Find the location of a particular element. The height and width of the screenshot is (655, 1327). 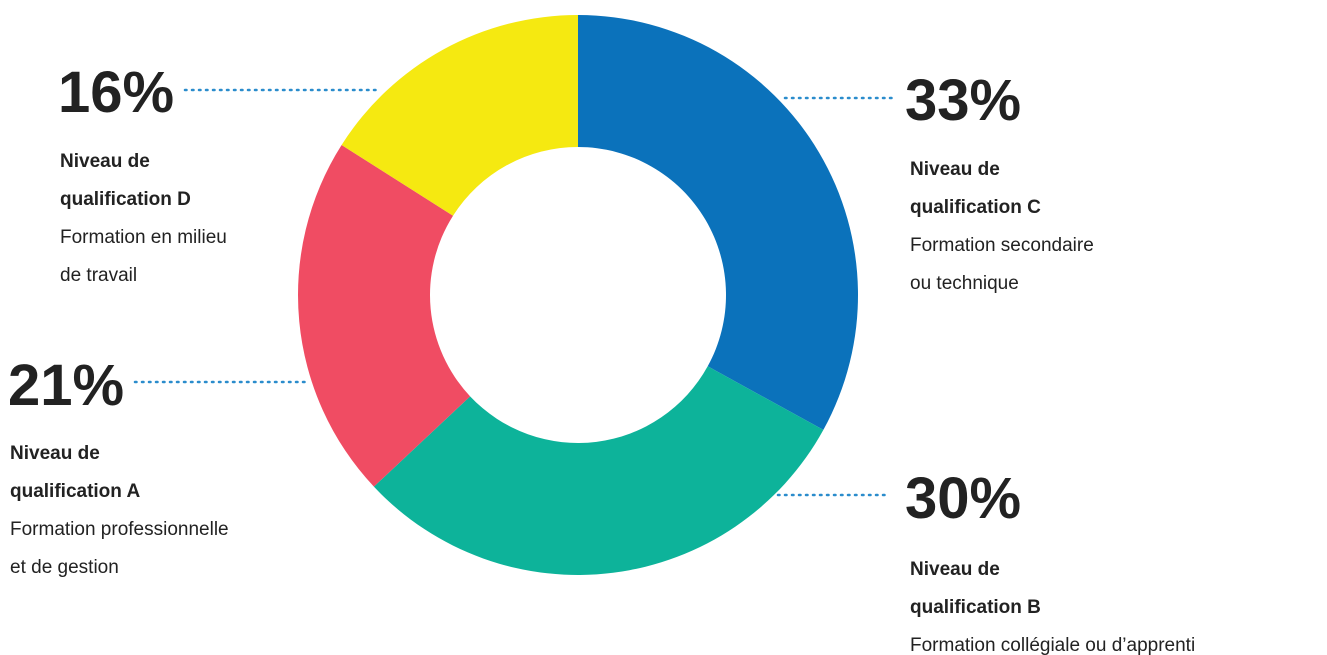

percent-label: 21% is located at coordinates (66, 385).